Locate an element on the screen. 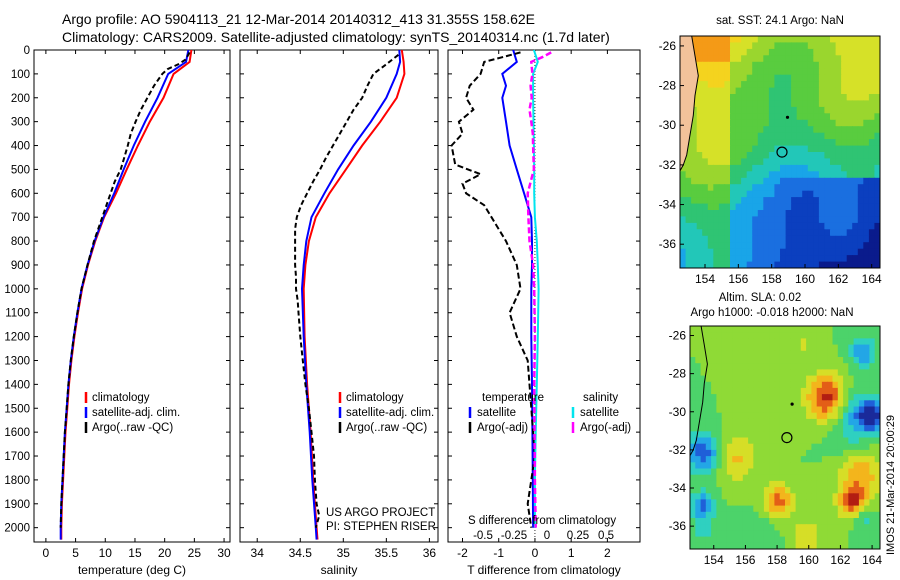  temperature-ytick-label: 400 is located at coordinates (20, 147).